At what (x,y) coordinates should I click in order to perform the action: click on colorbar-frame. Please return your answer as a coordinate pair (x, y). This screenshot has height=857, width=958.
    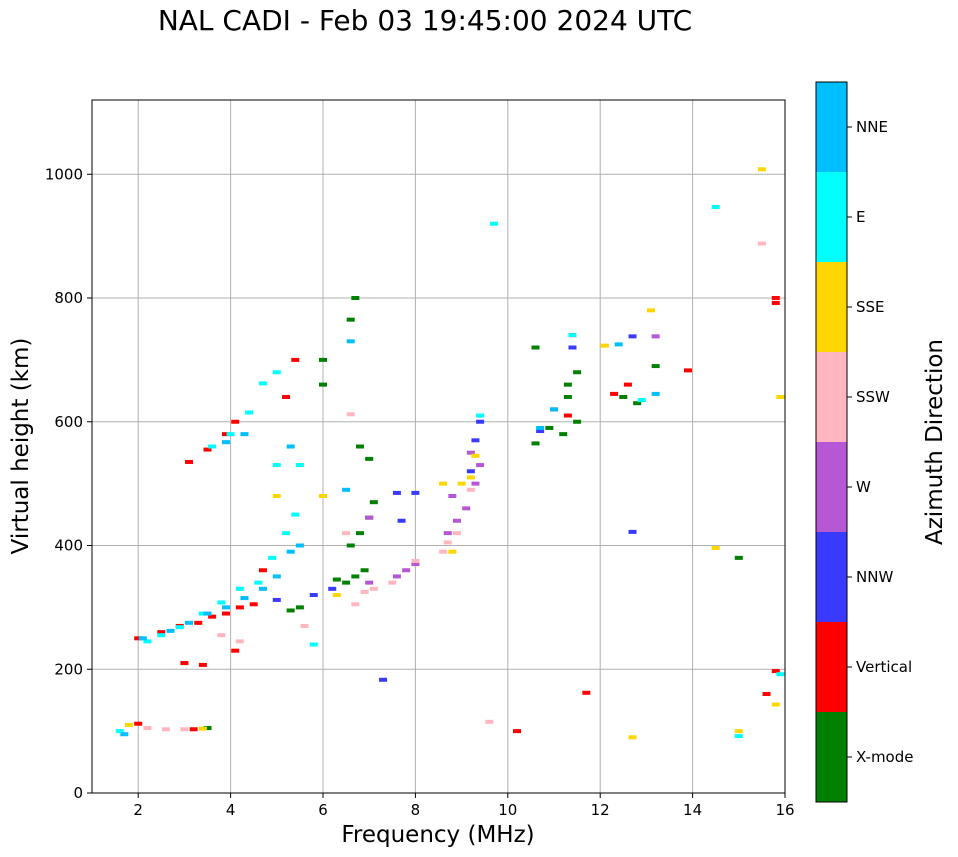
    Looking at the image, I should click on (831, 442).